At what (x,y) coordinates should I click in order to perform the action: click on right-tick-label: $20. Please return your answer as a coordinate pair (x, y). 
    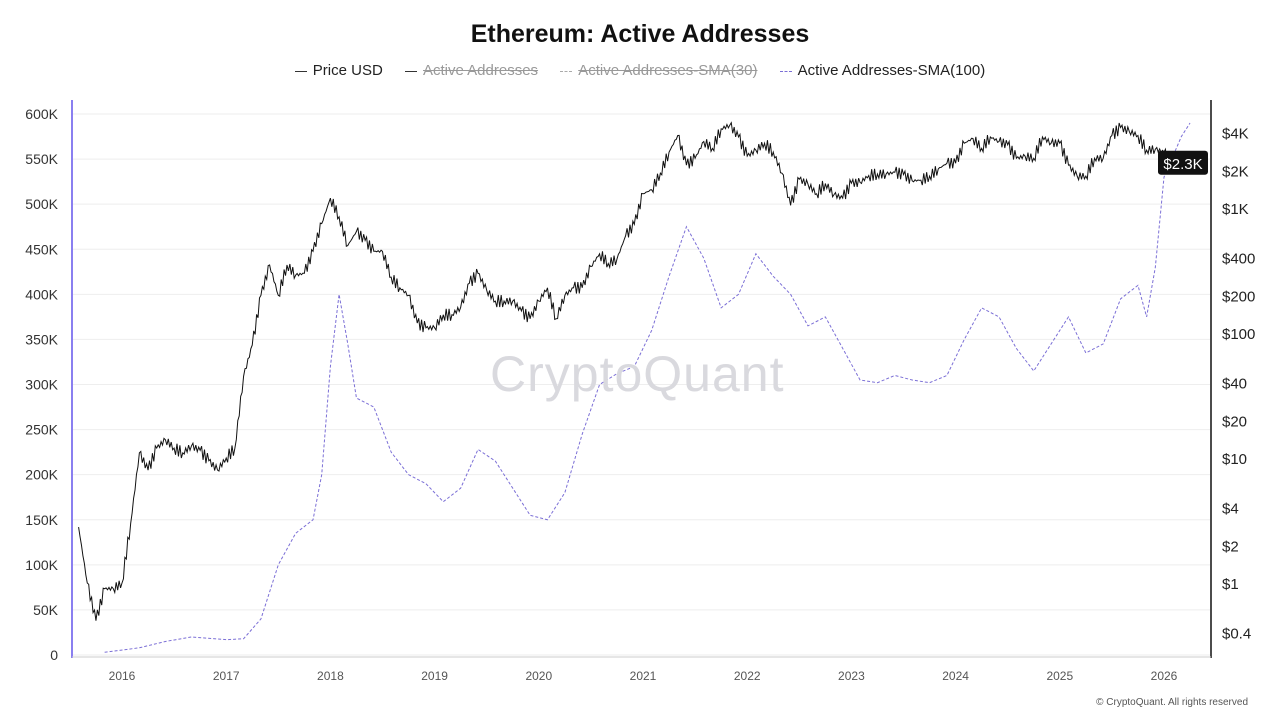
    Looking at the image, I should click on (1234, 421).